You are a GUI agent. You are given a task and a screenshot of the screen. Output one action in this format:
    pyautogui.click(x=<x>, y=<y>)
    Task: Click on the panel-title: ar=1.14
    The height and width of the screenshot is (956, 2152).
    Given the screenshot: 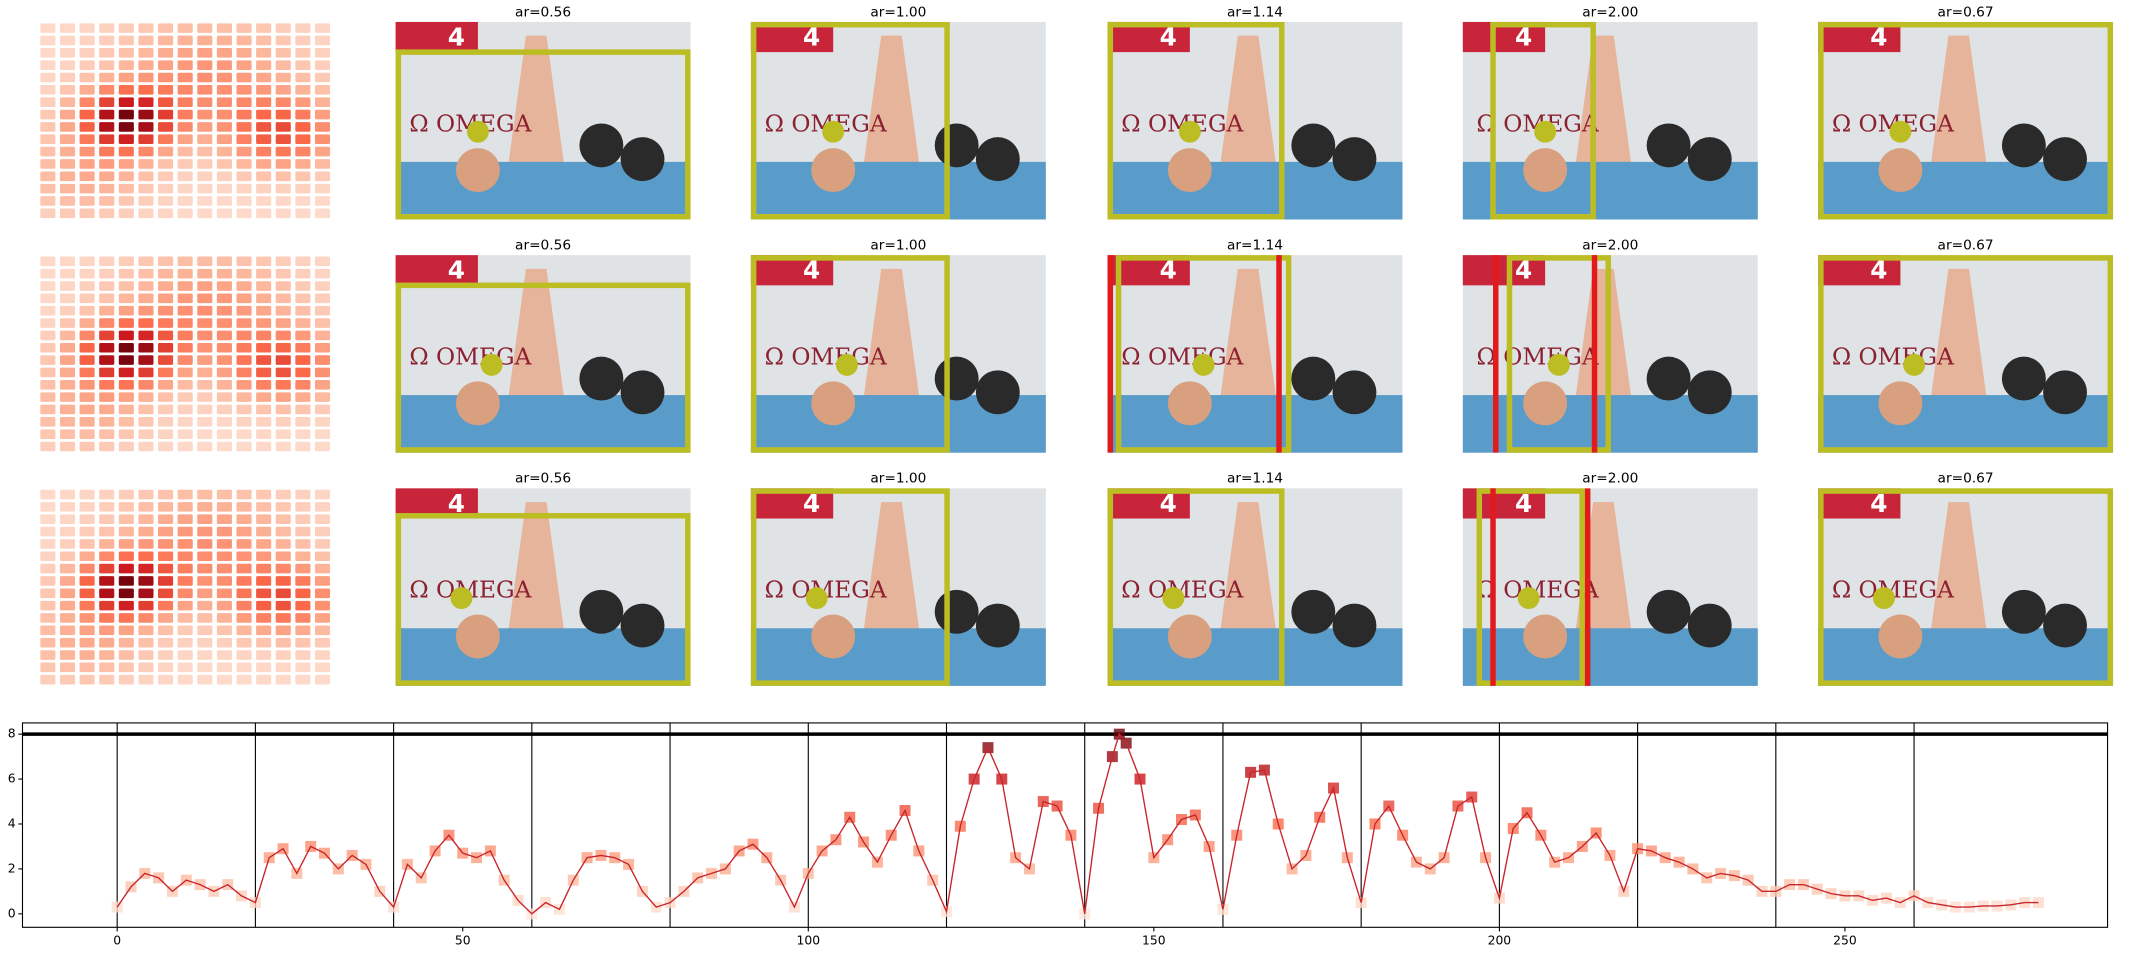 What is the action you would take?
    pyautogui.click(x=1255, y=12)
    